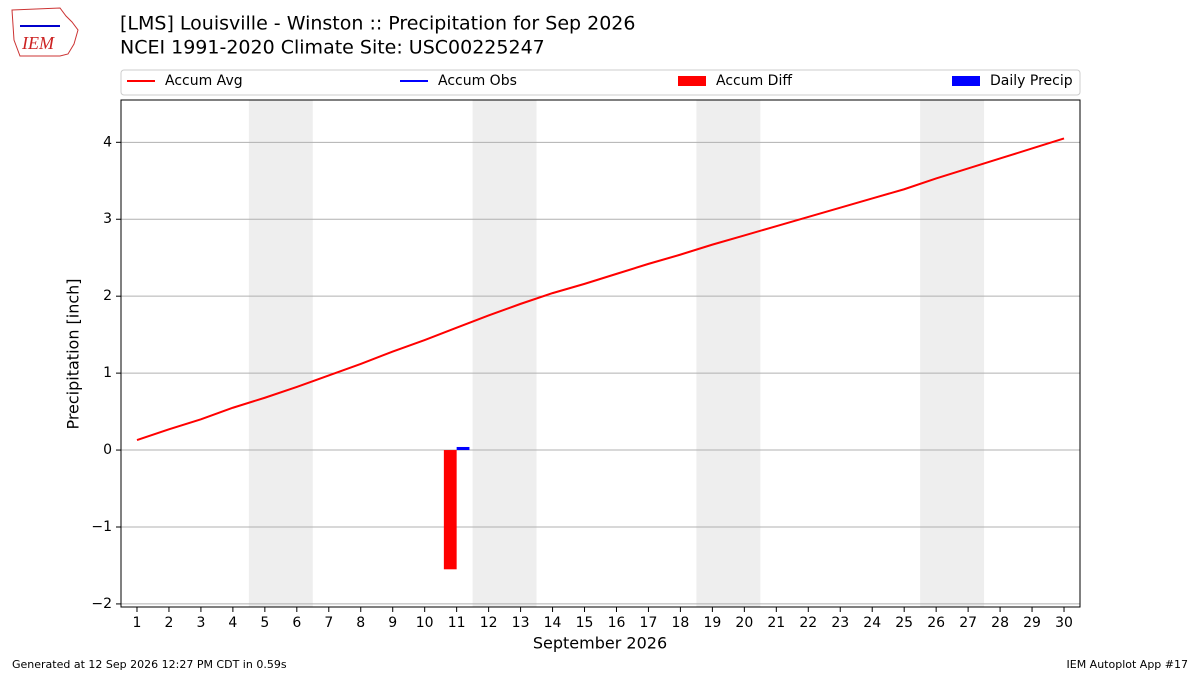  Describe the element at coordinates (101, 527) in the screenshot. I see `y-tick-label: −1` at that location.